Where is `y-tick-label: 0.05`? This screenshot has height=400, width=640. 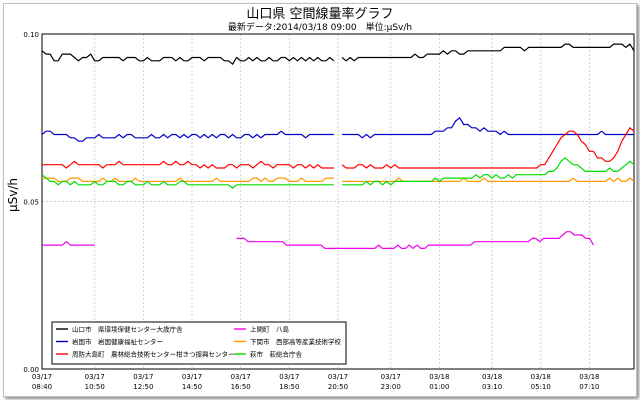
y-tick-label: 0.05 is located at coordinates (31, 203).